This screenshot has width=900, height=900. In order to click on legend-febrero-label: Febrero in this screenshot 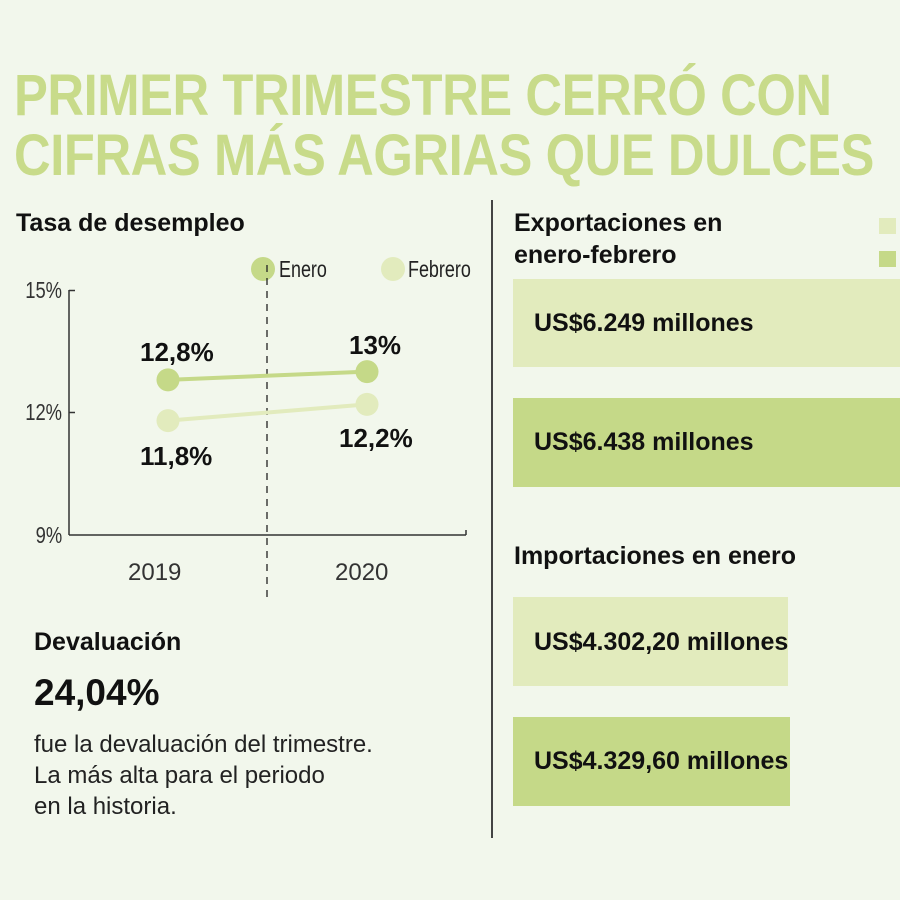, I will do `click(439, 269)`.